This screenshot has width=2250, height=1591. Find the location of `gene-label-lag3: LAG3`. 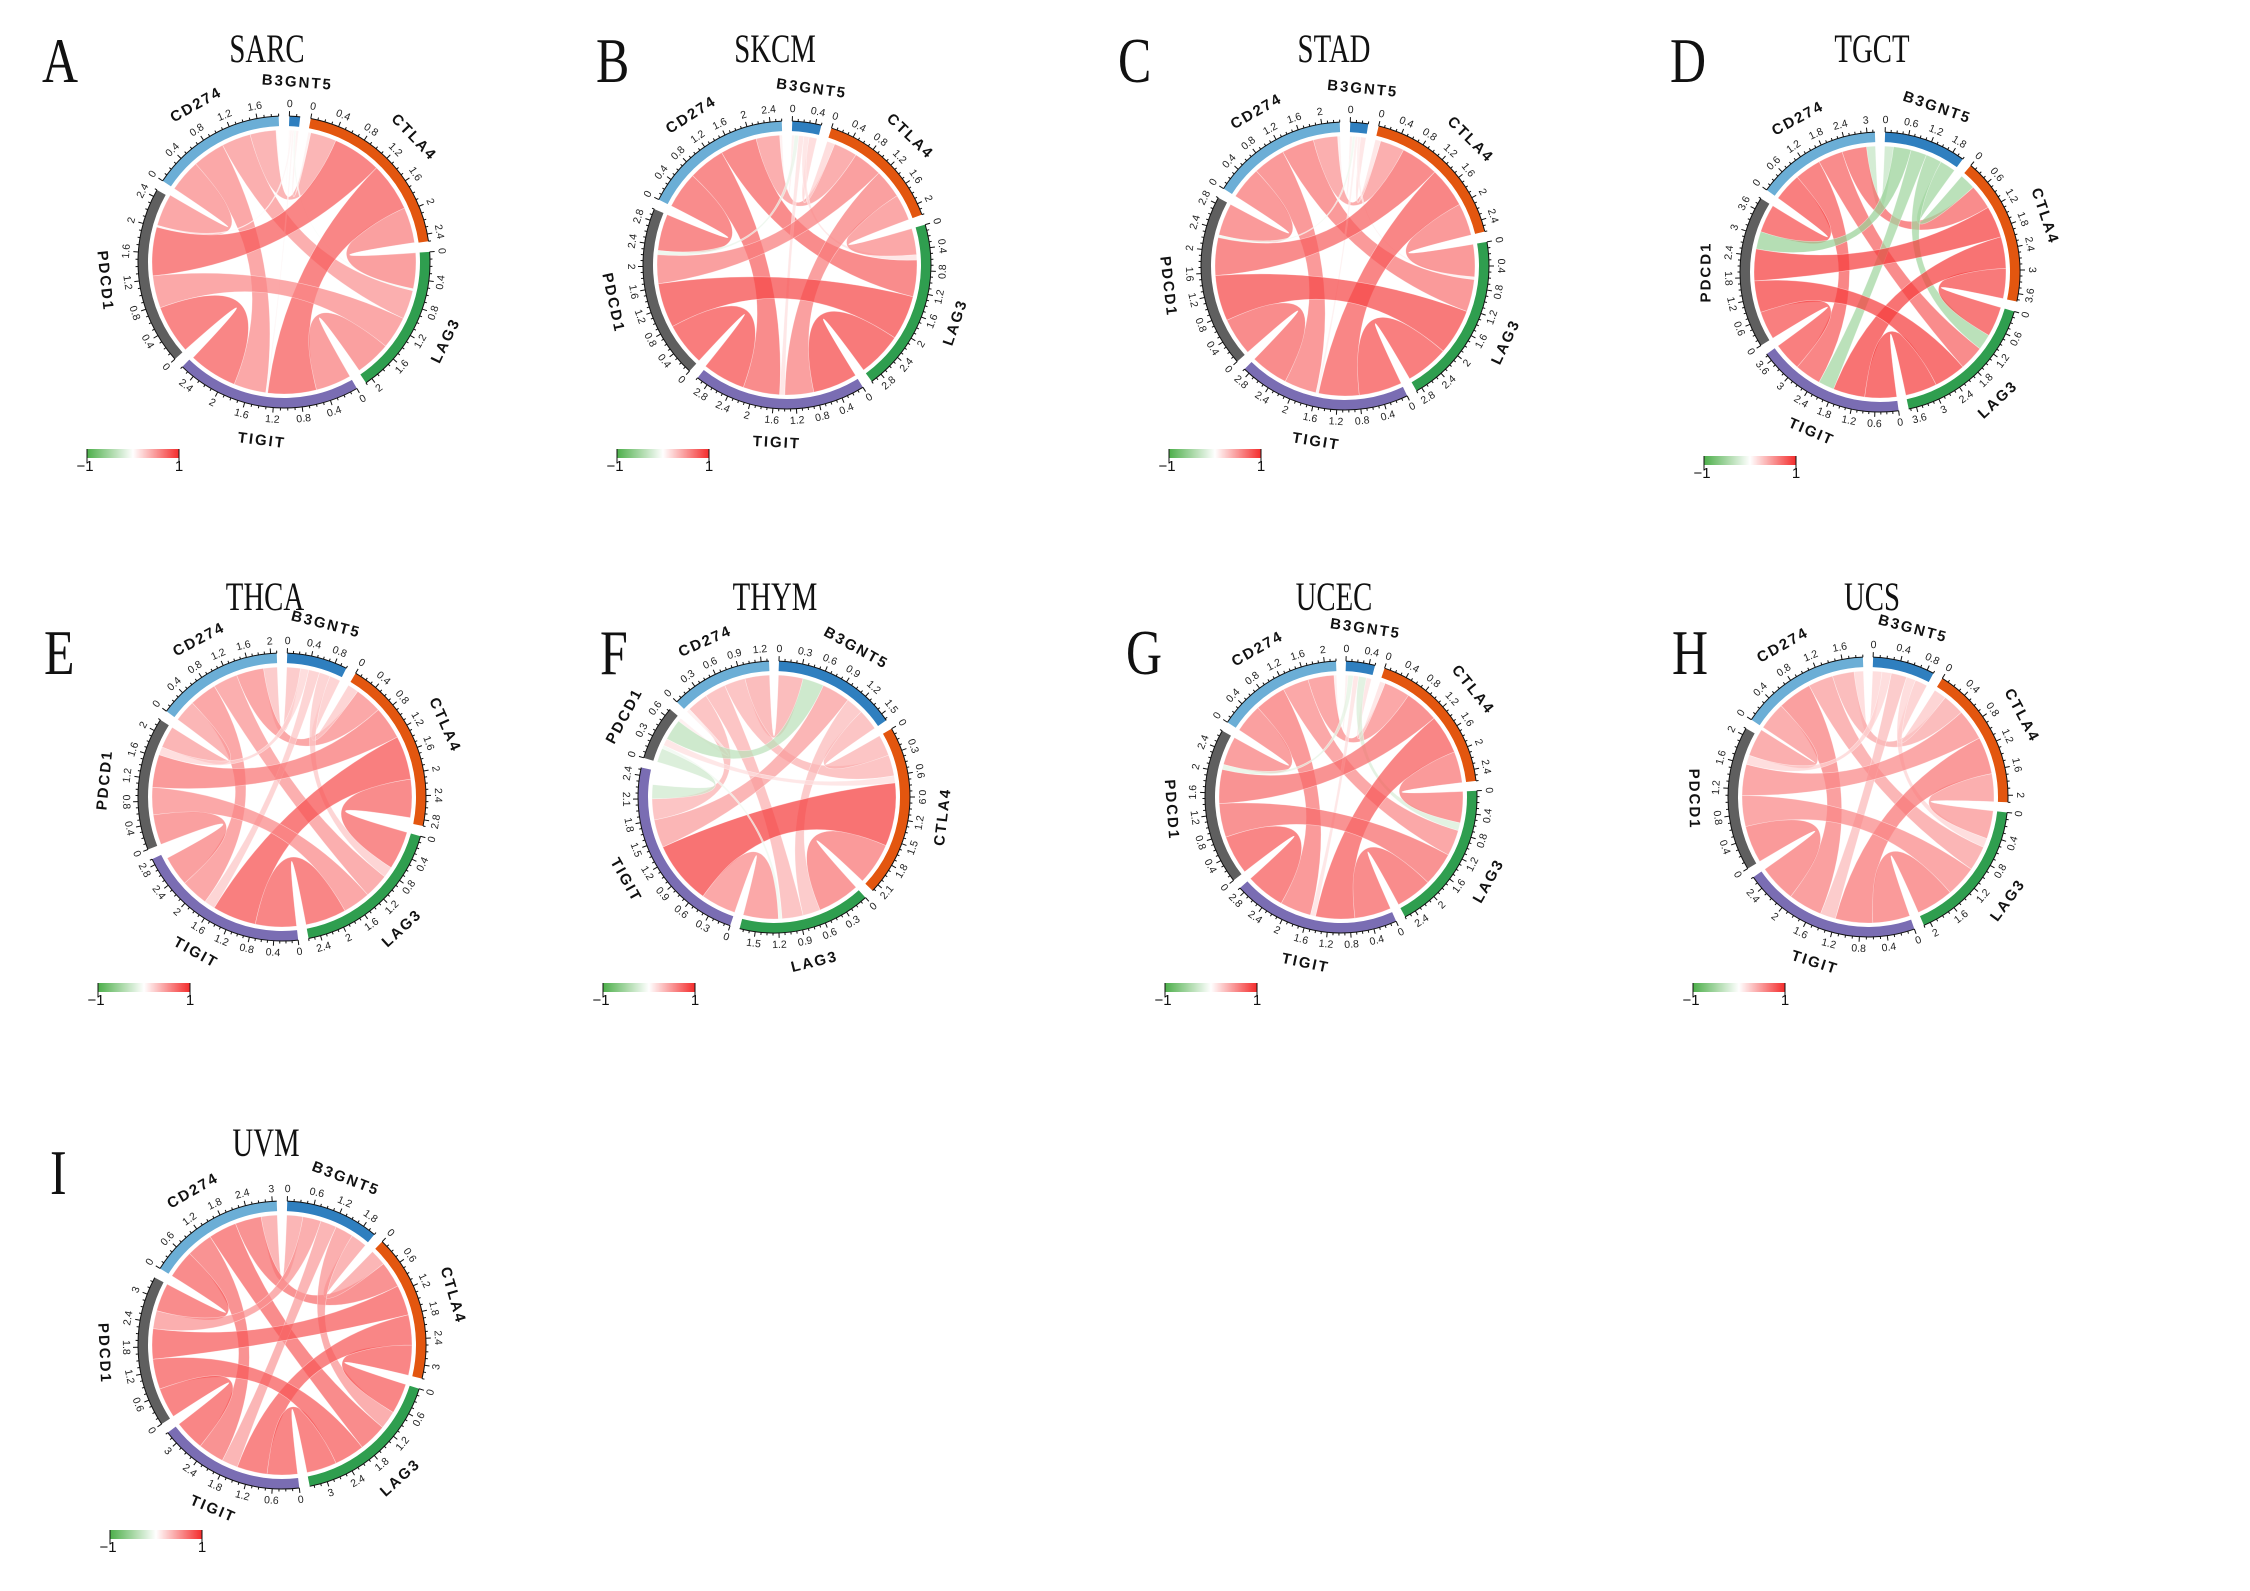

gene-label-lag3: LAG3 is located at coordinates (814, 962).